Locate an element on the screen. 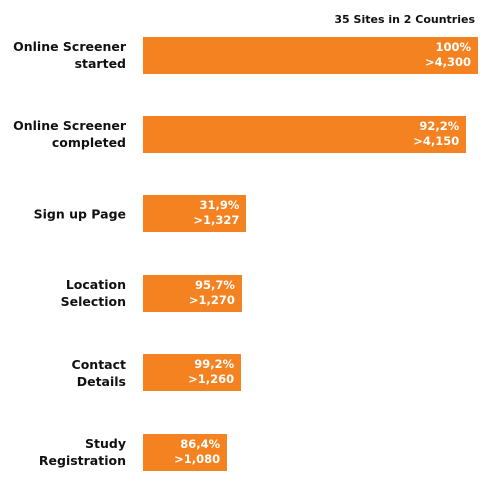 The width and height of the screenshot is (500, 500). category-label: Online Screener completed is located at coordinates (69, 134).